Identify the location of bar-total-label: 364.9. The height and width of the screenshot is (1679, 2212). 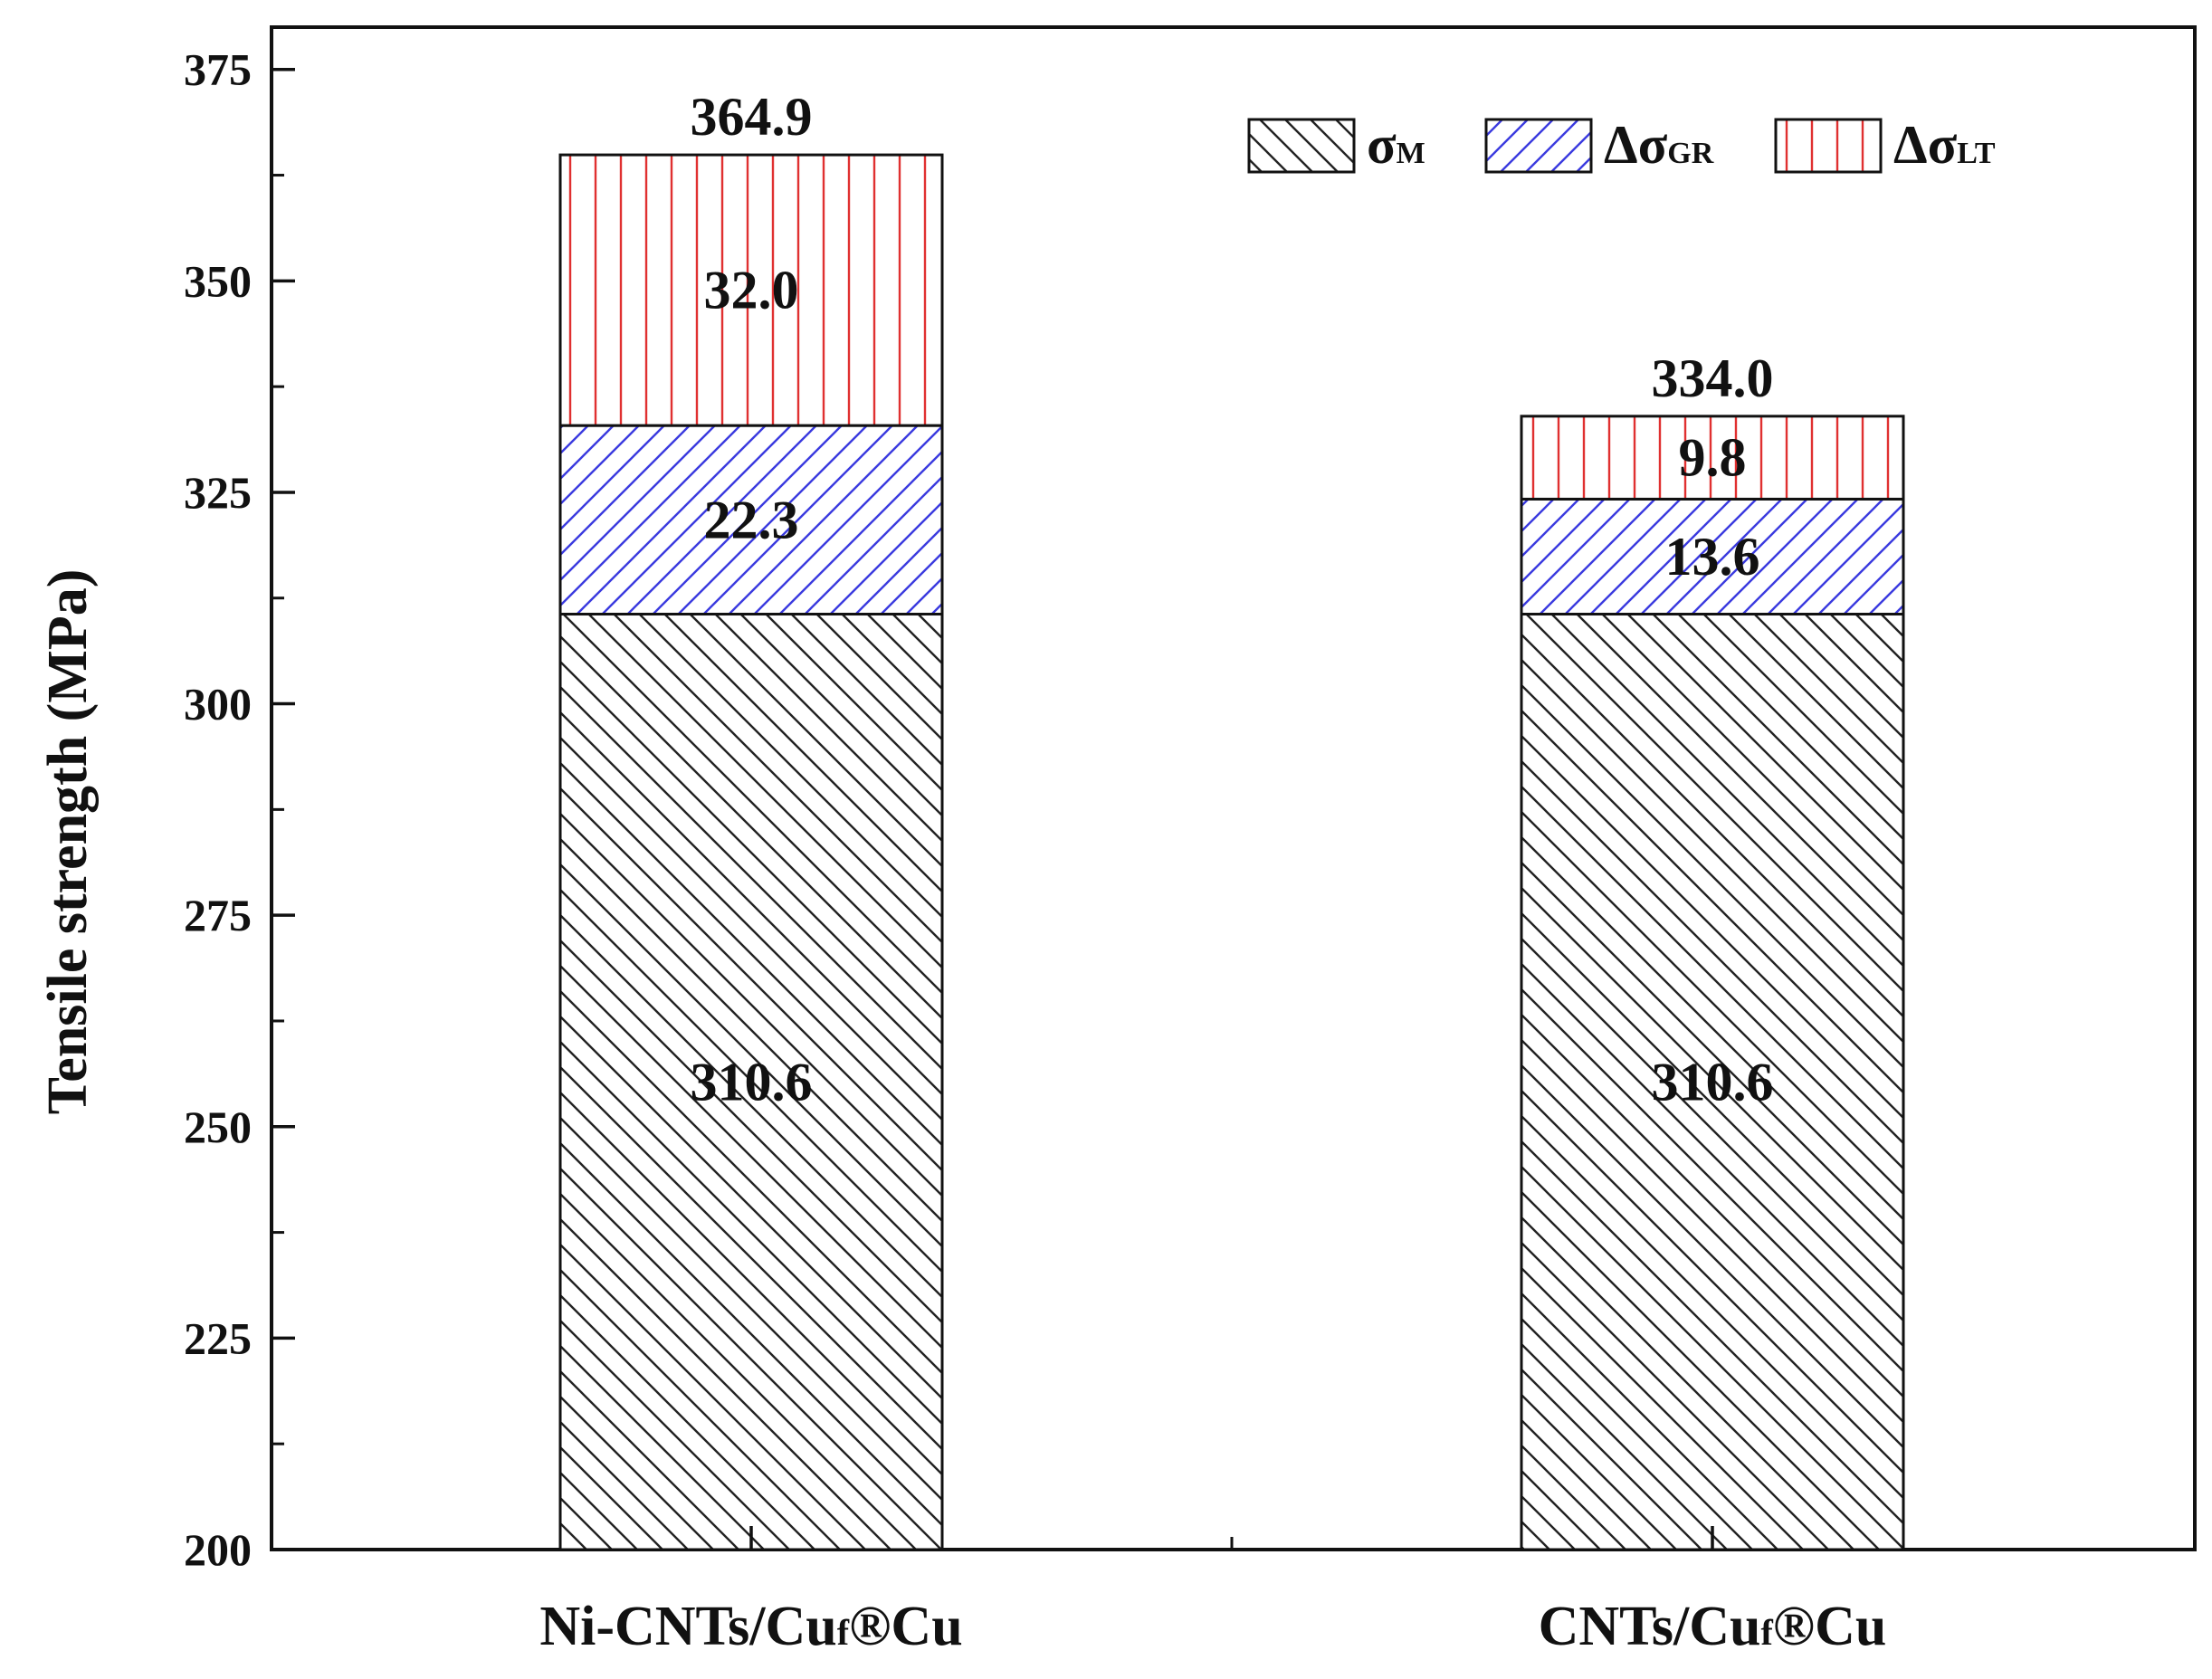
(752, 117).